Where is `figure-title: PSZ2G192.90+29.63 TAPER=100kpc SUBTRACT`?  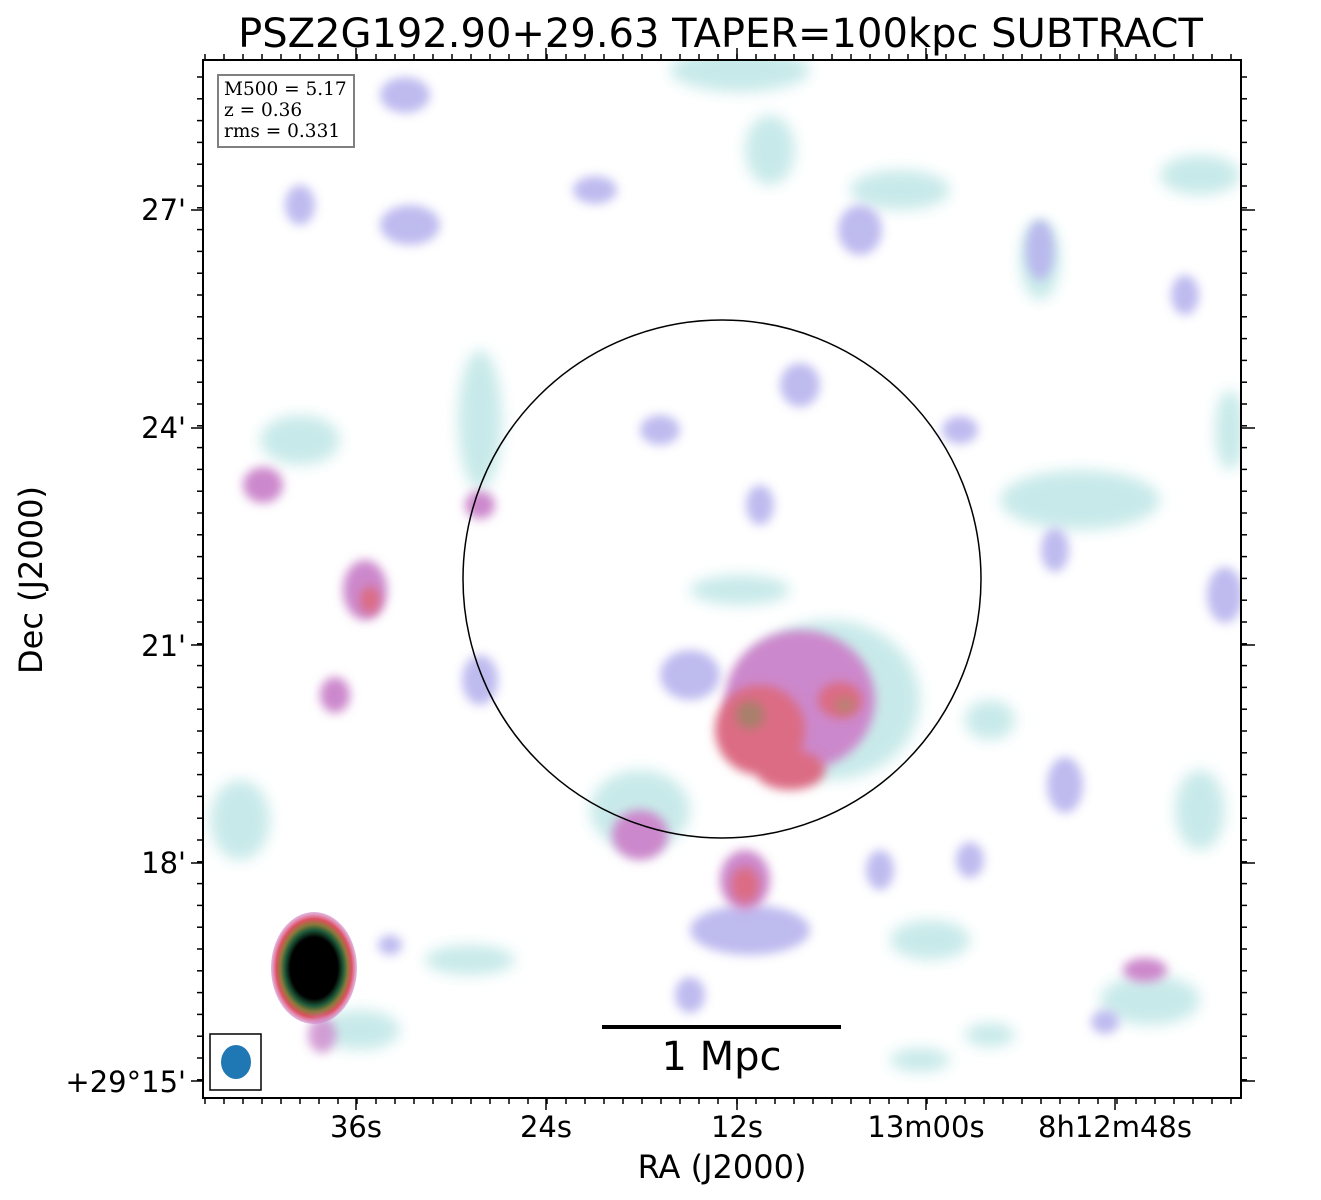 figure-title: PSZ2G192.90+29.63 TAPER=100kpc SUBTRACT is located at coordinates (720, 34).